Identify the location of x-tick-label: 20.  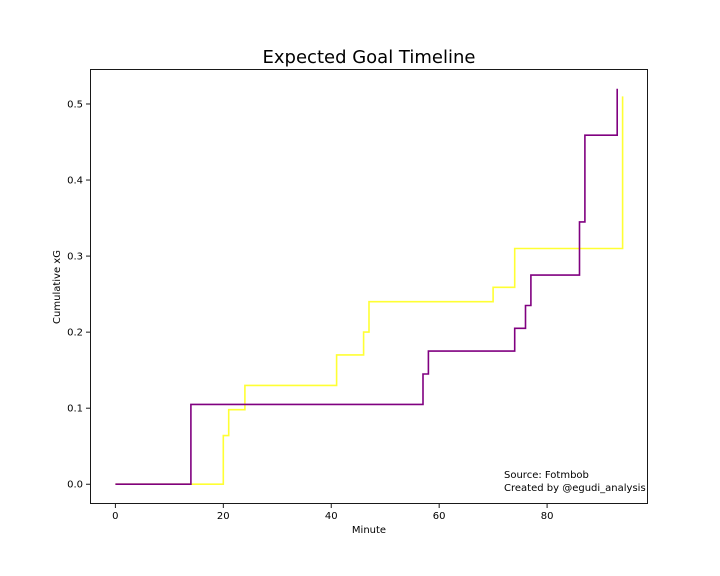
(223, 516).